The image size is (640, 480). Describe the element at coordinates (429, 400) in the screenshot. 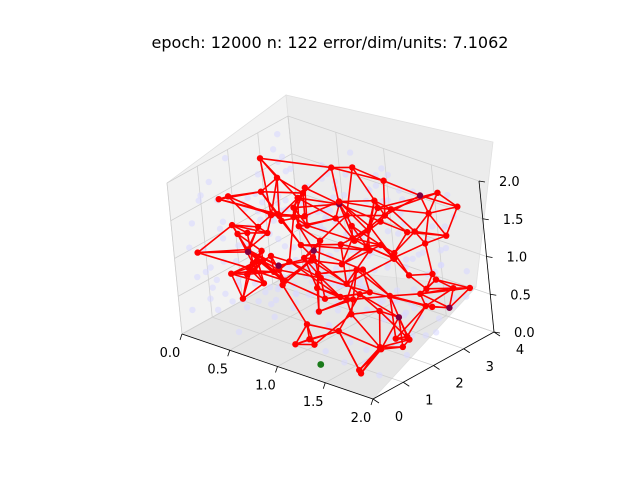

I see `y-tick-label: 1` at that location.